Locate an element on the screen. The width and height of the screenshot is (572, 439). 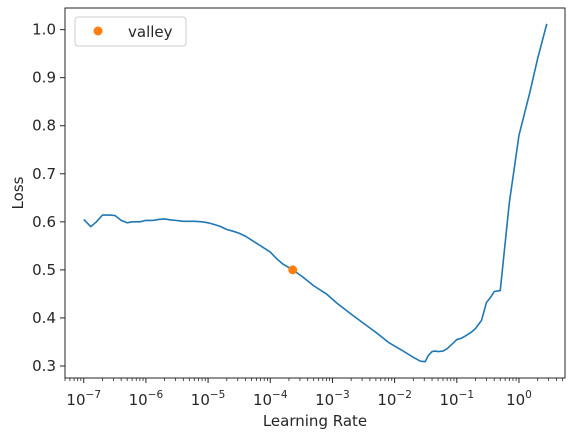
legend: valley is located at coordinates (130, 31).